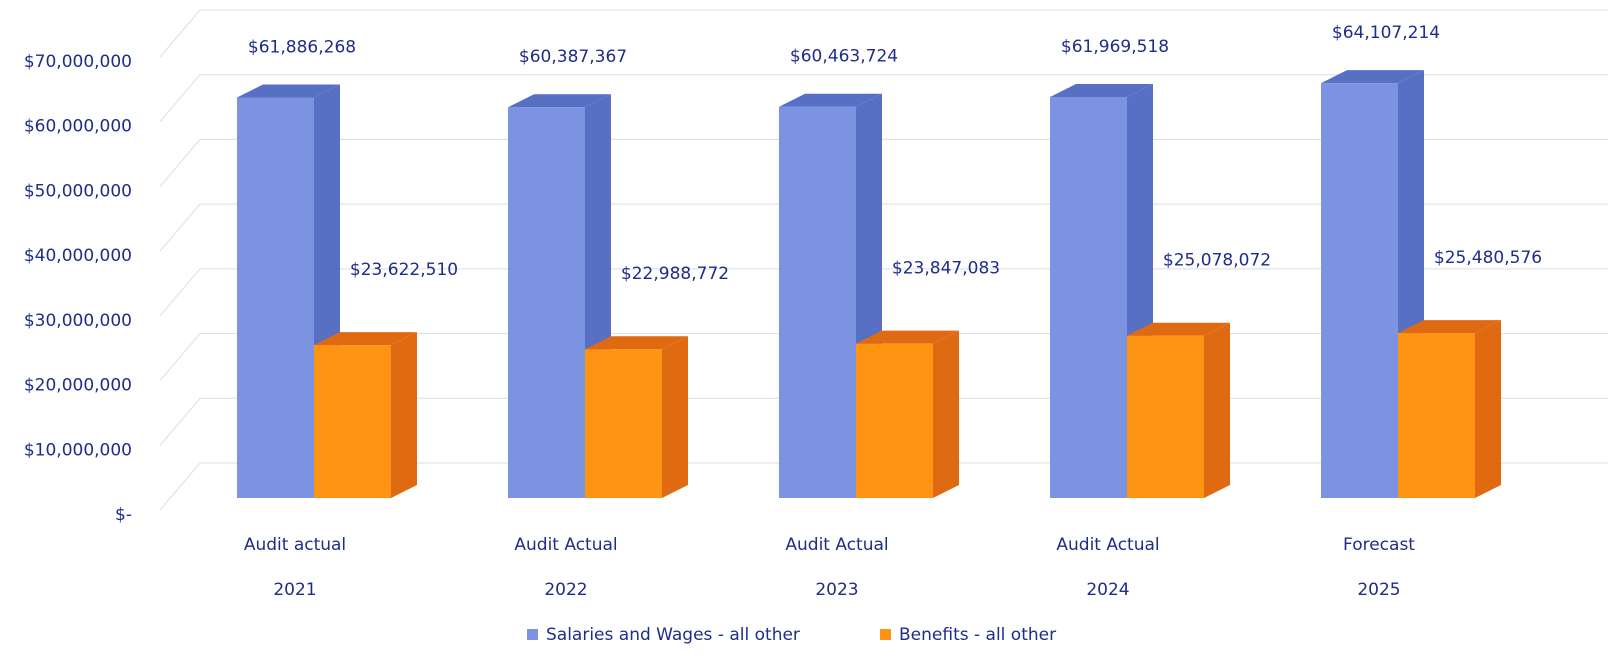 The width and height of the screenshot is (1608, 665). Describe the element at coordinates (302, 48) in the screenshot. I see `data-label: $61,886,268` at that location.